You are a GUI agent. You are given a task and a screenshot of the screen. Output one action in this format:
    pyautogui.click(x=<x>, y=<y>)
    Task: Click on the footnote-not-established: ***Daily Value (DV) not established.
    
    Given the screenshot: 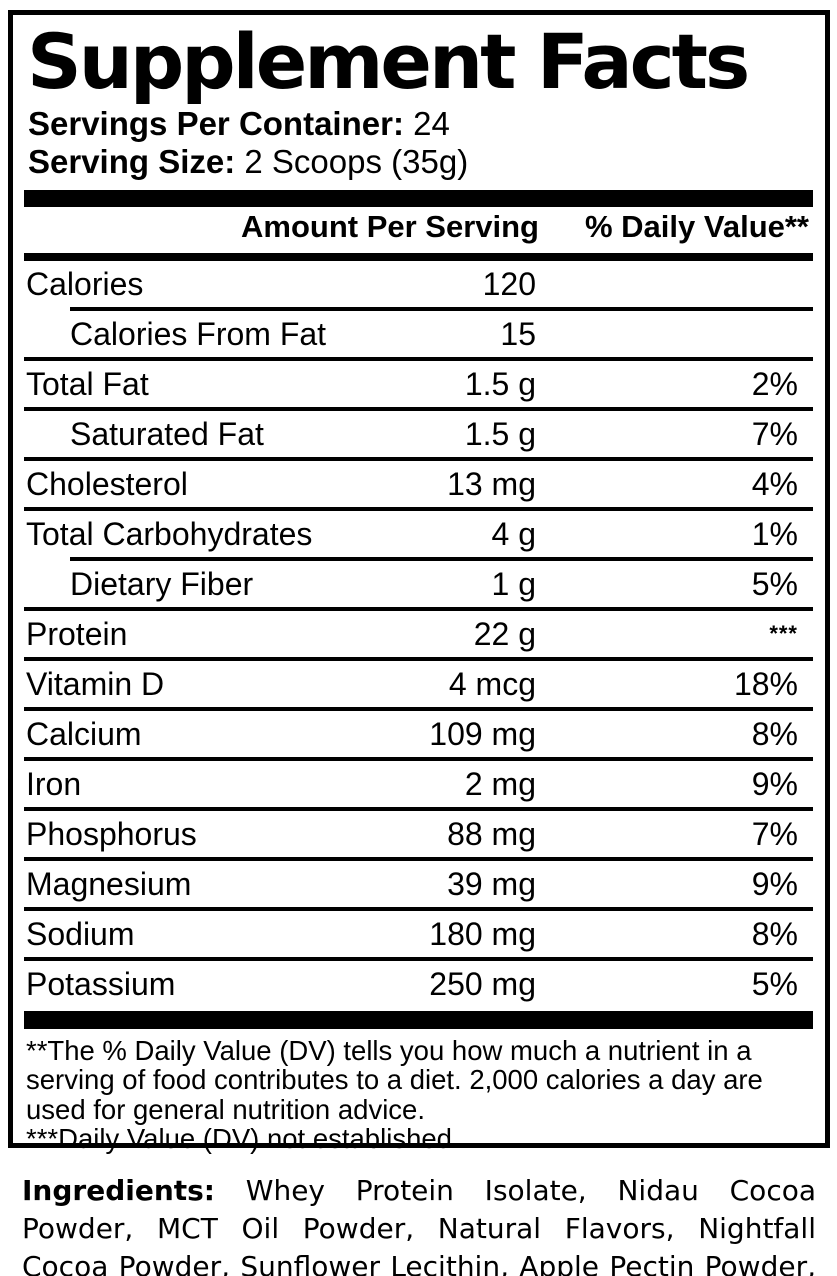 What is the action you would take?
    pyautogui.click(x=243, y=1139)
    